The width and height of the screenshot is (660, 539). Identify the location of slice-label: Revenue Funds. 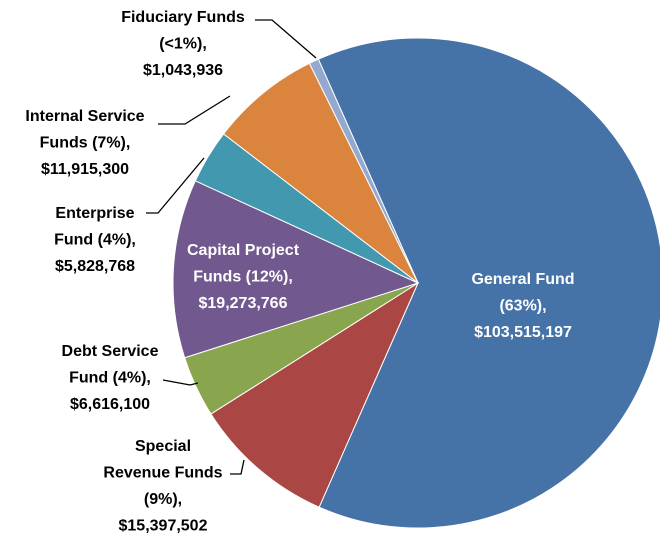
(162, 473).